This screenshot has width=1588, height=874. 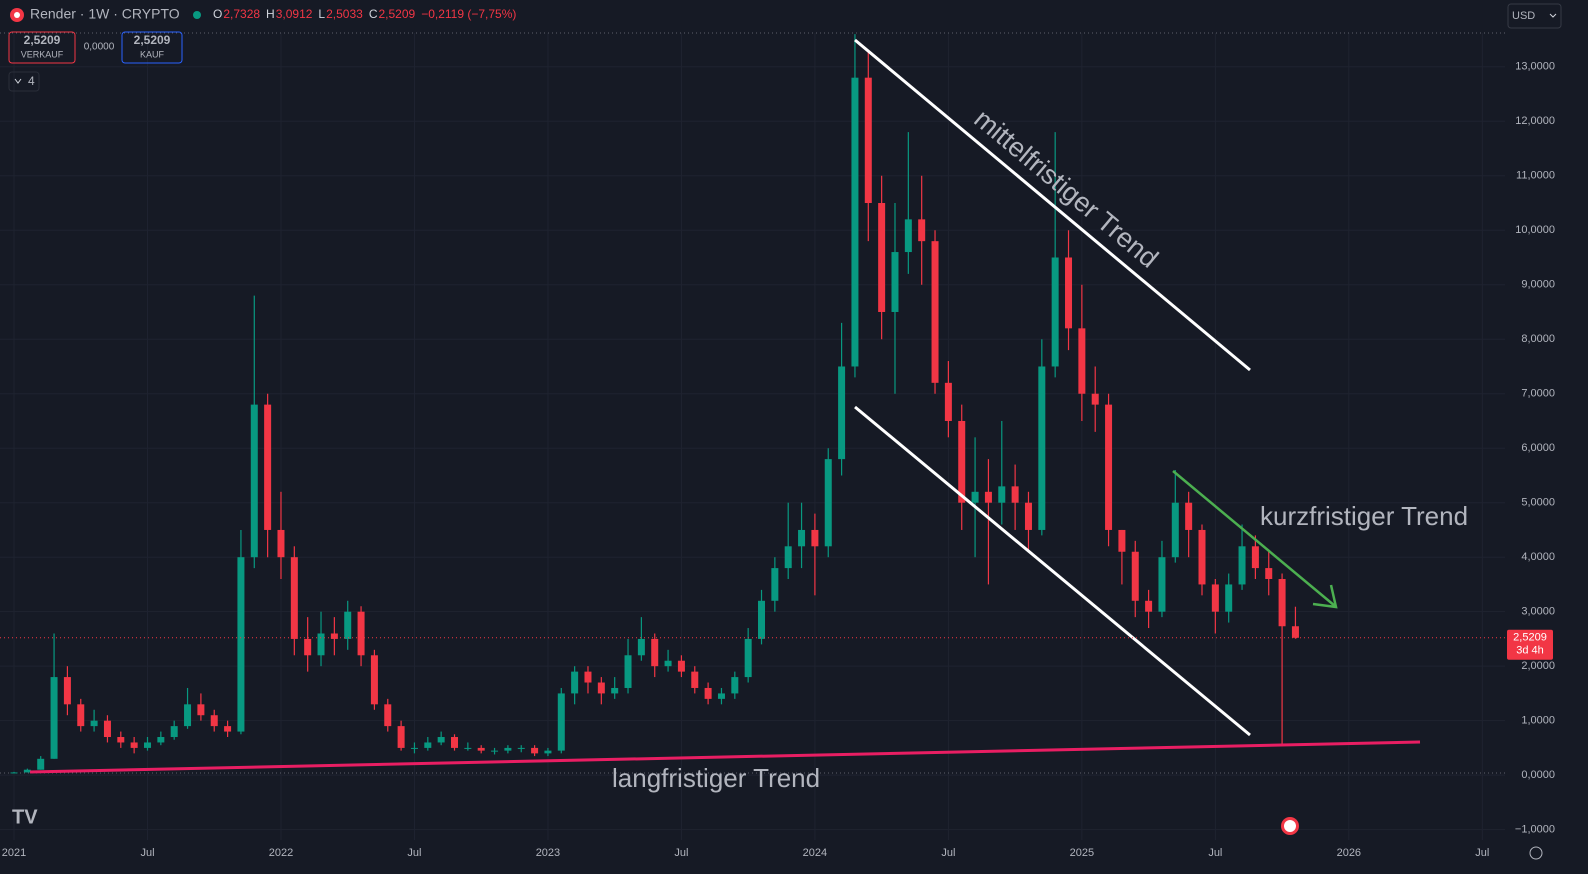 I want to click on y-tick-label: 3,0000, so click(x=1538, y=612).